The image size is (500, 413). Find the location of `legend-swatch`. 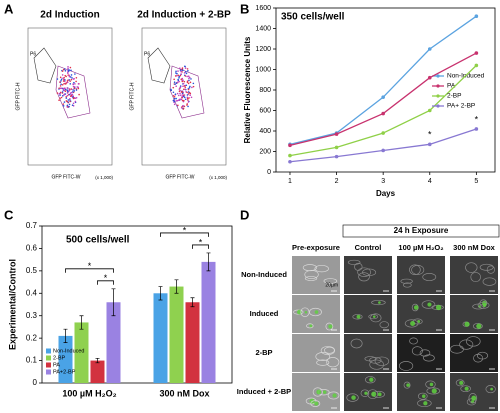

legend-swatch is located at coordinates (48, 372).